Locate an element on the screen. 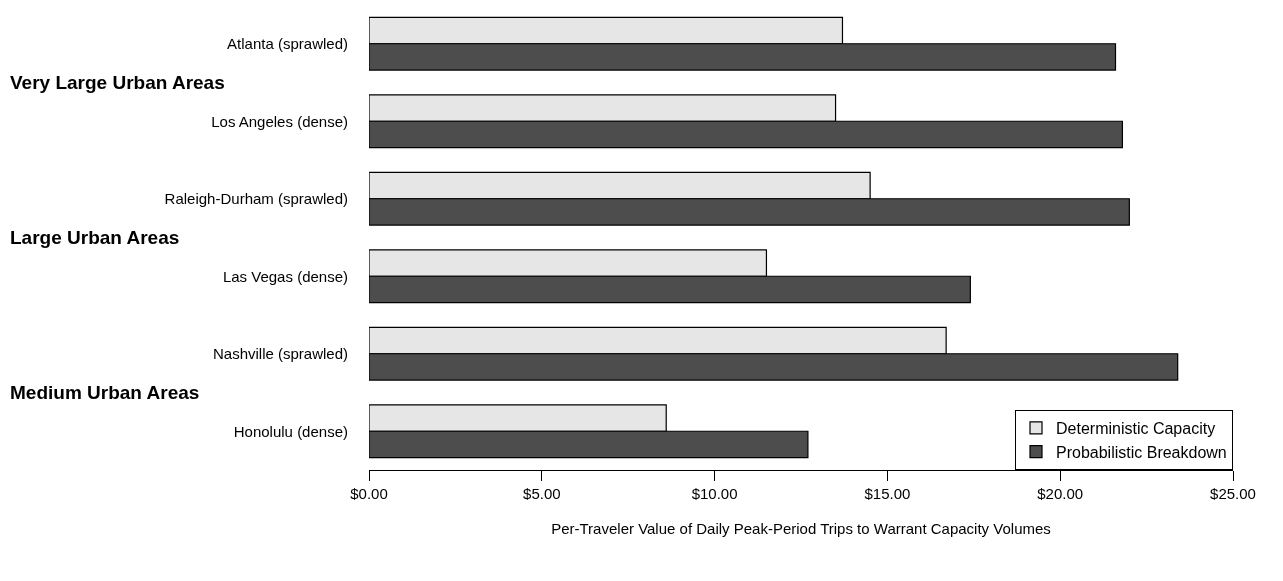 Image resolution: width=1283 pixels, height=581 pixels. y-tick-label: Los Angeles (dense) is located at coordinates (279, 121).